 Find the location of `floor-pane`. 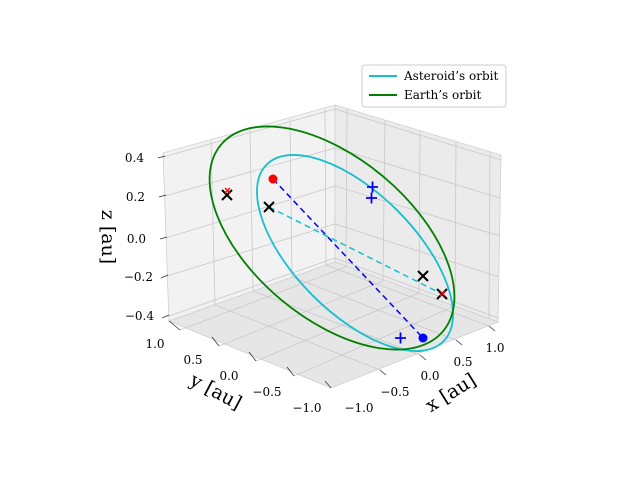

floor-pane is located at coordinates (333, 325).